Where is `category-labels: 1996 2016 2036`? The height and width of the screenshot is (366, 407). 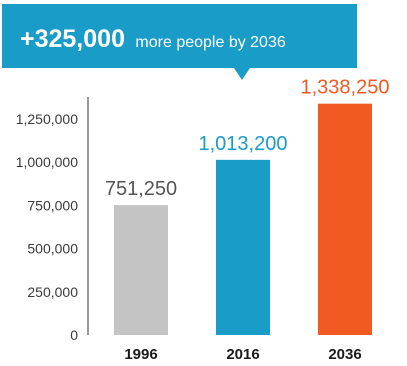
category-labels: 1996 2016 2036 is located at coordinates (242, 354).